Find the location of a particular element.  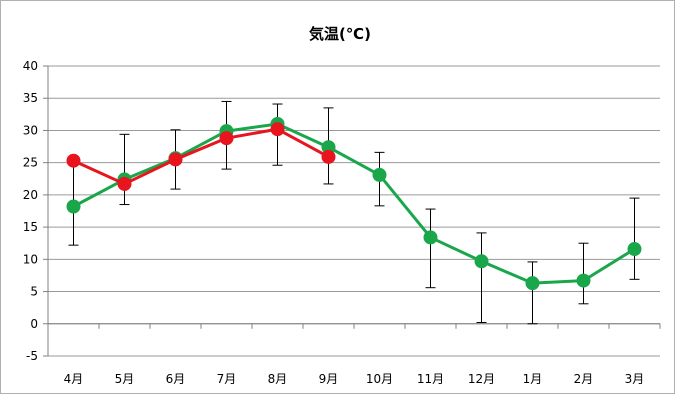

x-tick-label: 9月 is located at coordinates (329, 379).